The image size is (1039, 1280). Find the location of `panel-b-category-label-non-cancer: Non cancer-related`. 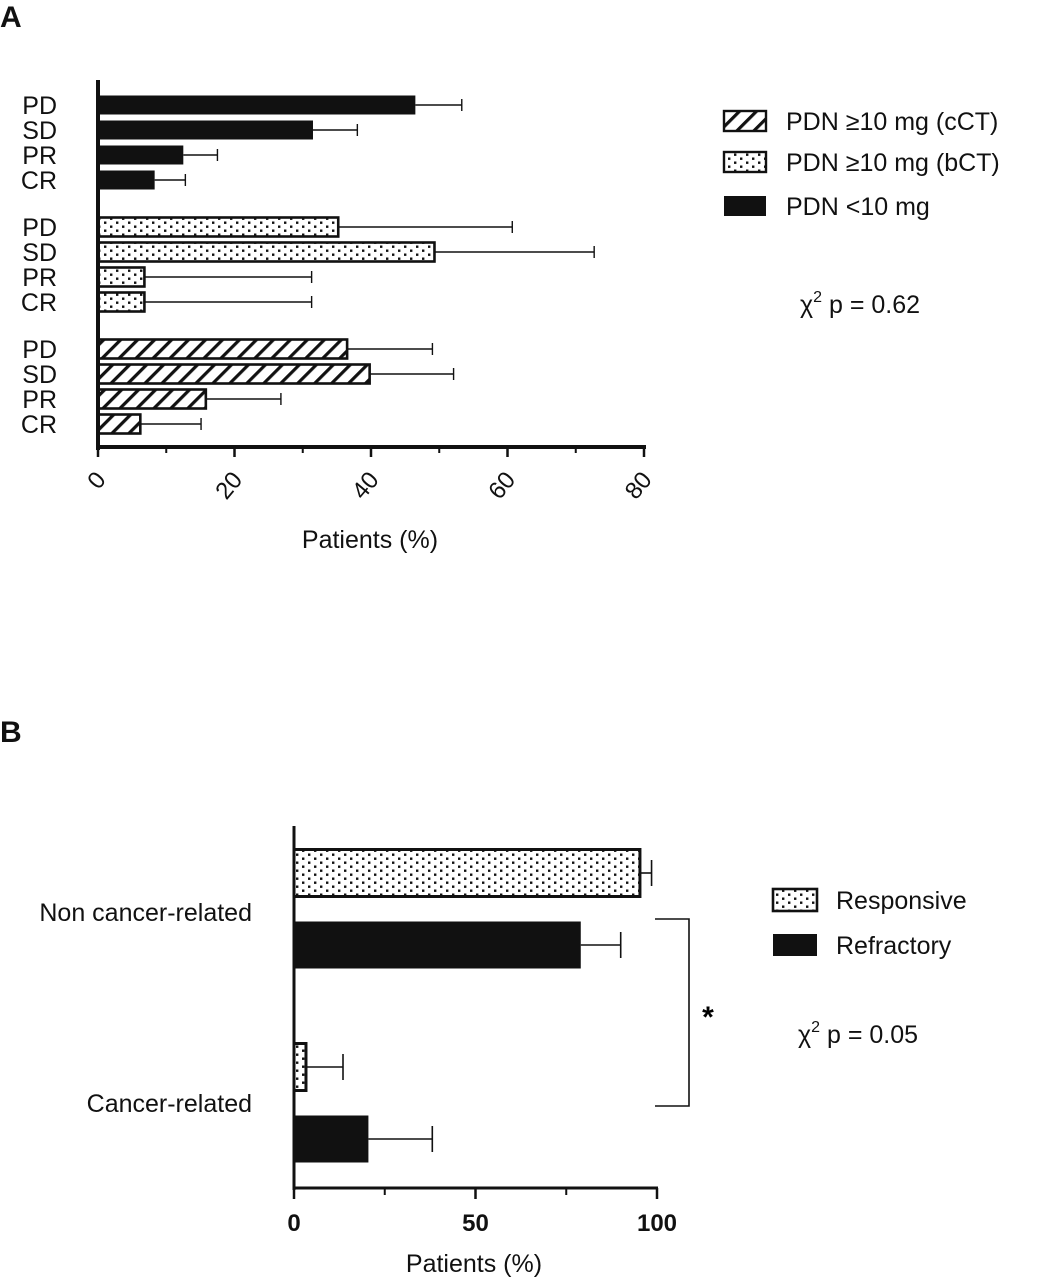

panel-b-category-label-non-cancer: Non cancer-related is located at coordinates (145, 913).